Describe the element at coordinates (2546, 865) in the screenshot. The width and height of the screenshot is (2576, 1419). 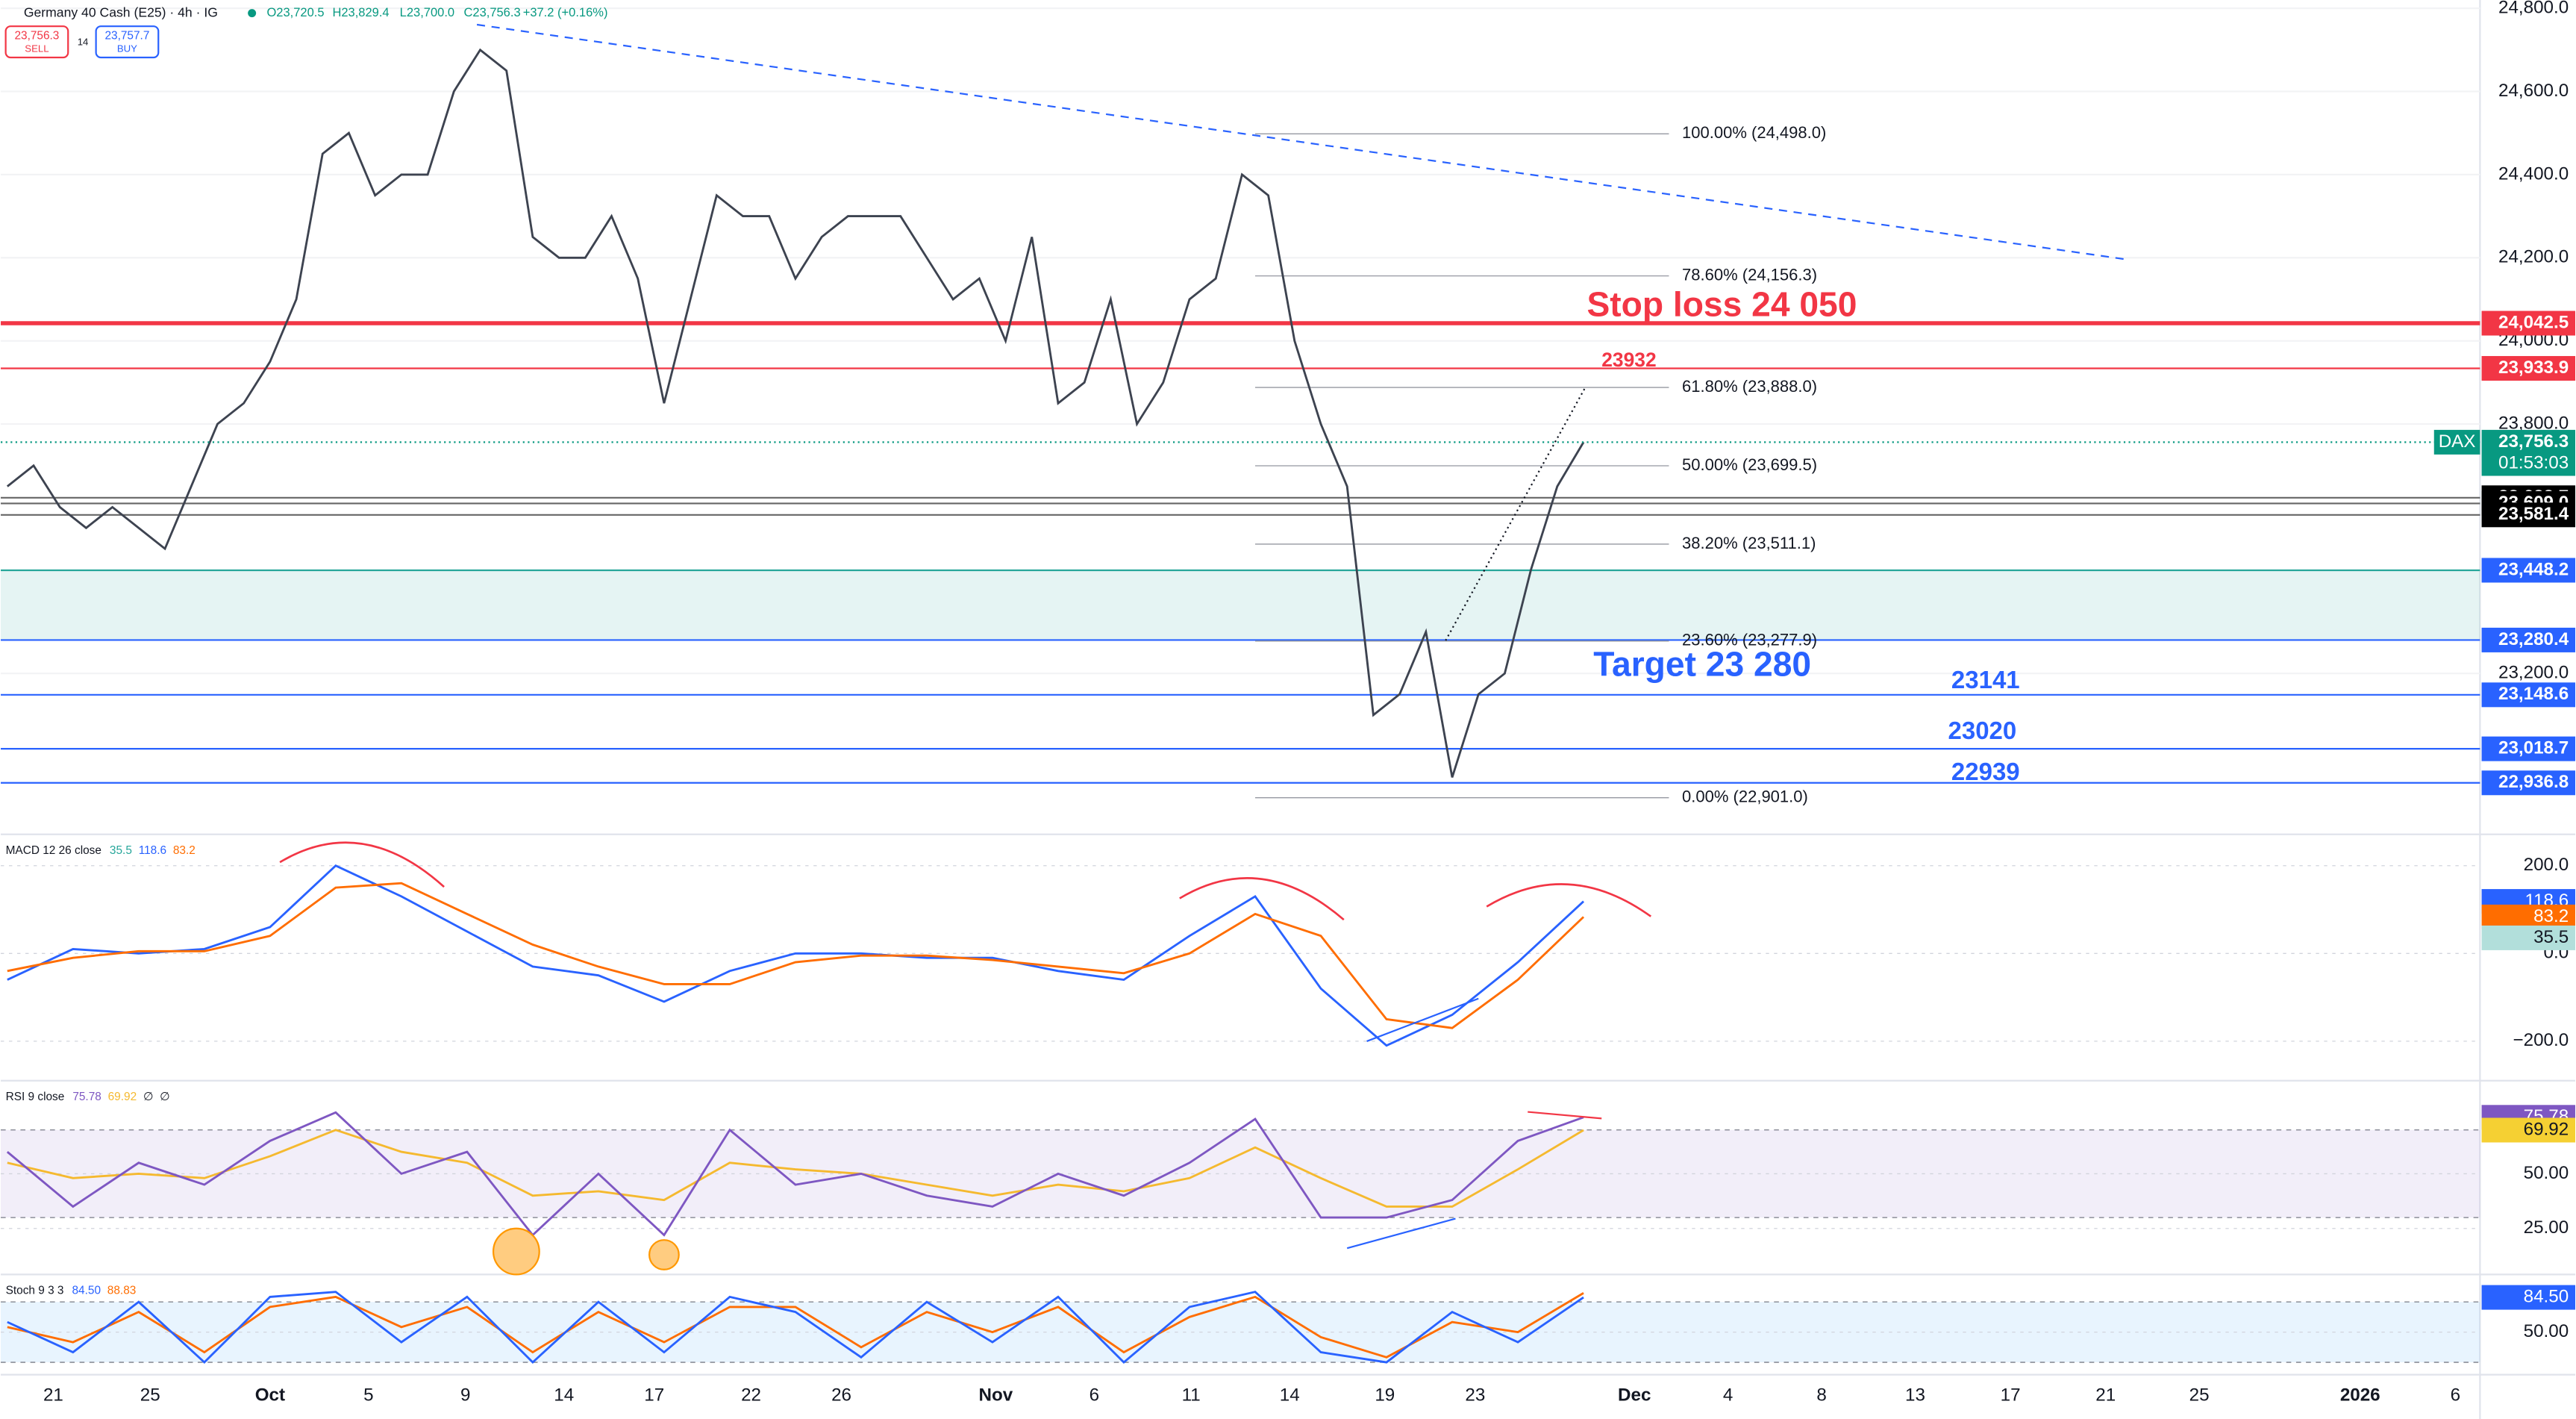
I see `y-tick-label: 200.0` at that location.